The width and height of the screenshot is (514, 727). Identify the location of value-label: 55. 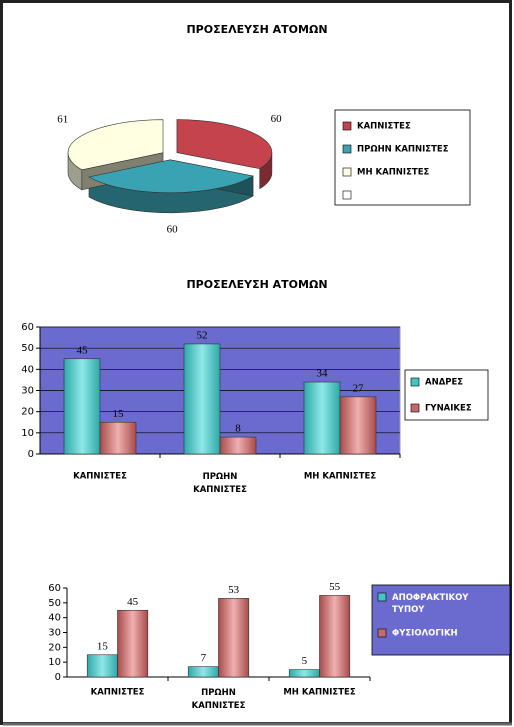
(335, 587).